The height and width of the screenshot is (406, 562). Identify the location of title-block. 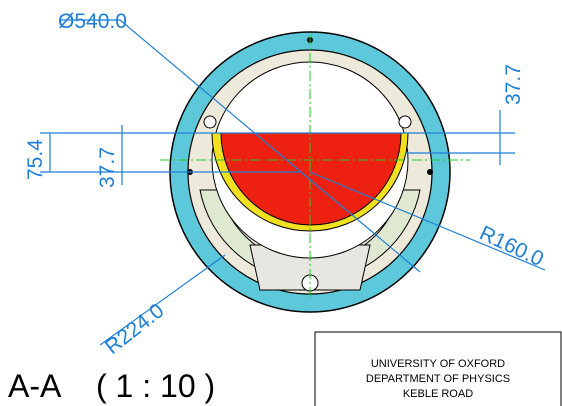
(438, 368).